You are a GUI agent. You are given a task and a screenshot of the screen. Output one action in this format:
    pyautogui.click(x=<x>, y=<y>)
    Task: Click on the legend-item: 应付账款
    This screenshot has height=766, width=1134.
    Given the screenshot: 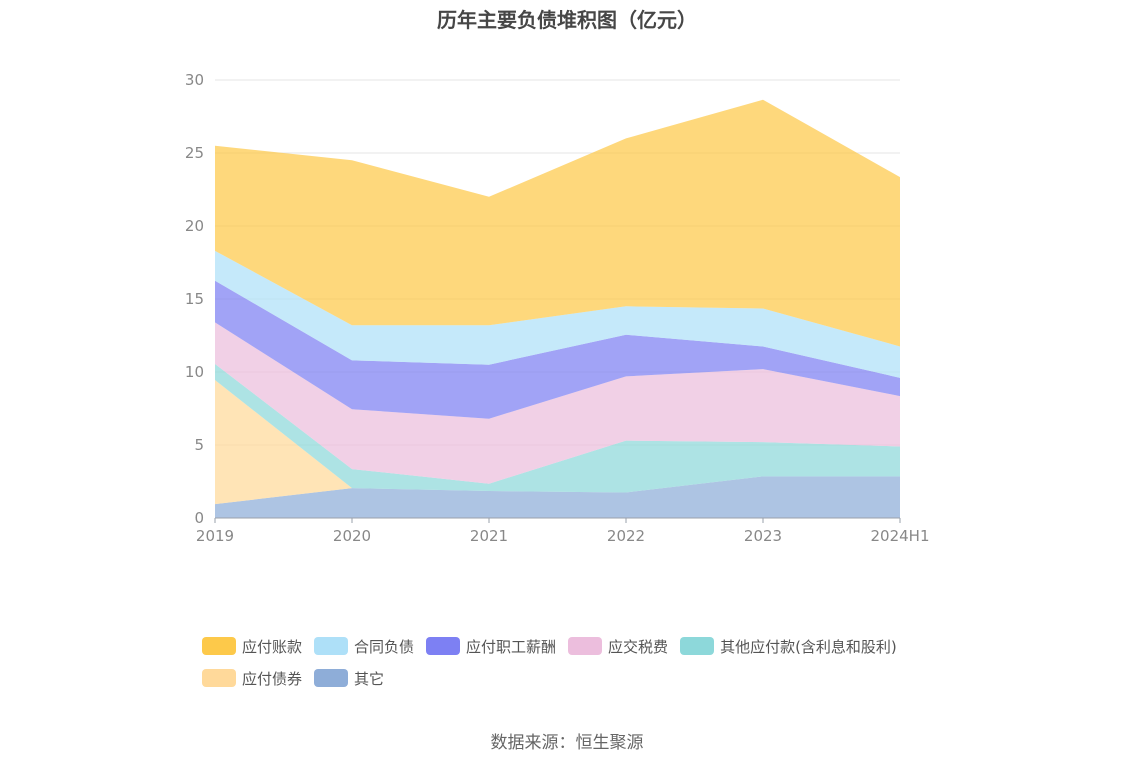 What is the action you would take?
    pyautogui.click(x=252, y=646)
    